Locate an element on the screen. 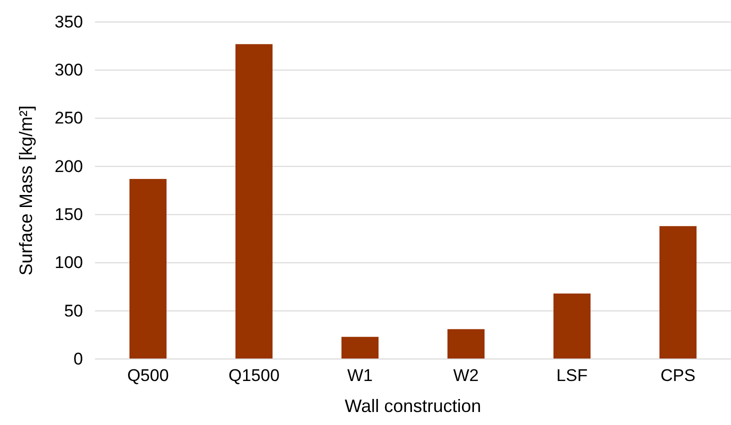 The image size is (731, 425). y-tick-label: 300 is located at coordinates (68, 70).